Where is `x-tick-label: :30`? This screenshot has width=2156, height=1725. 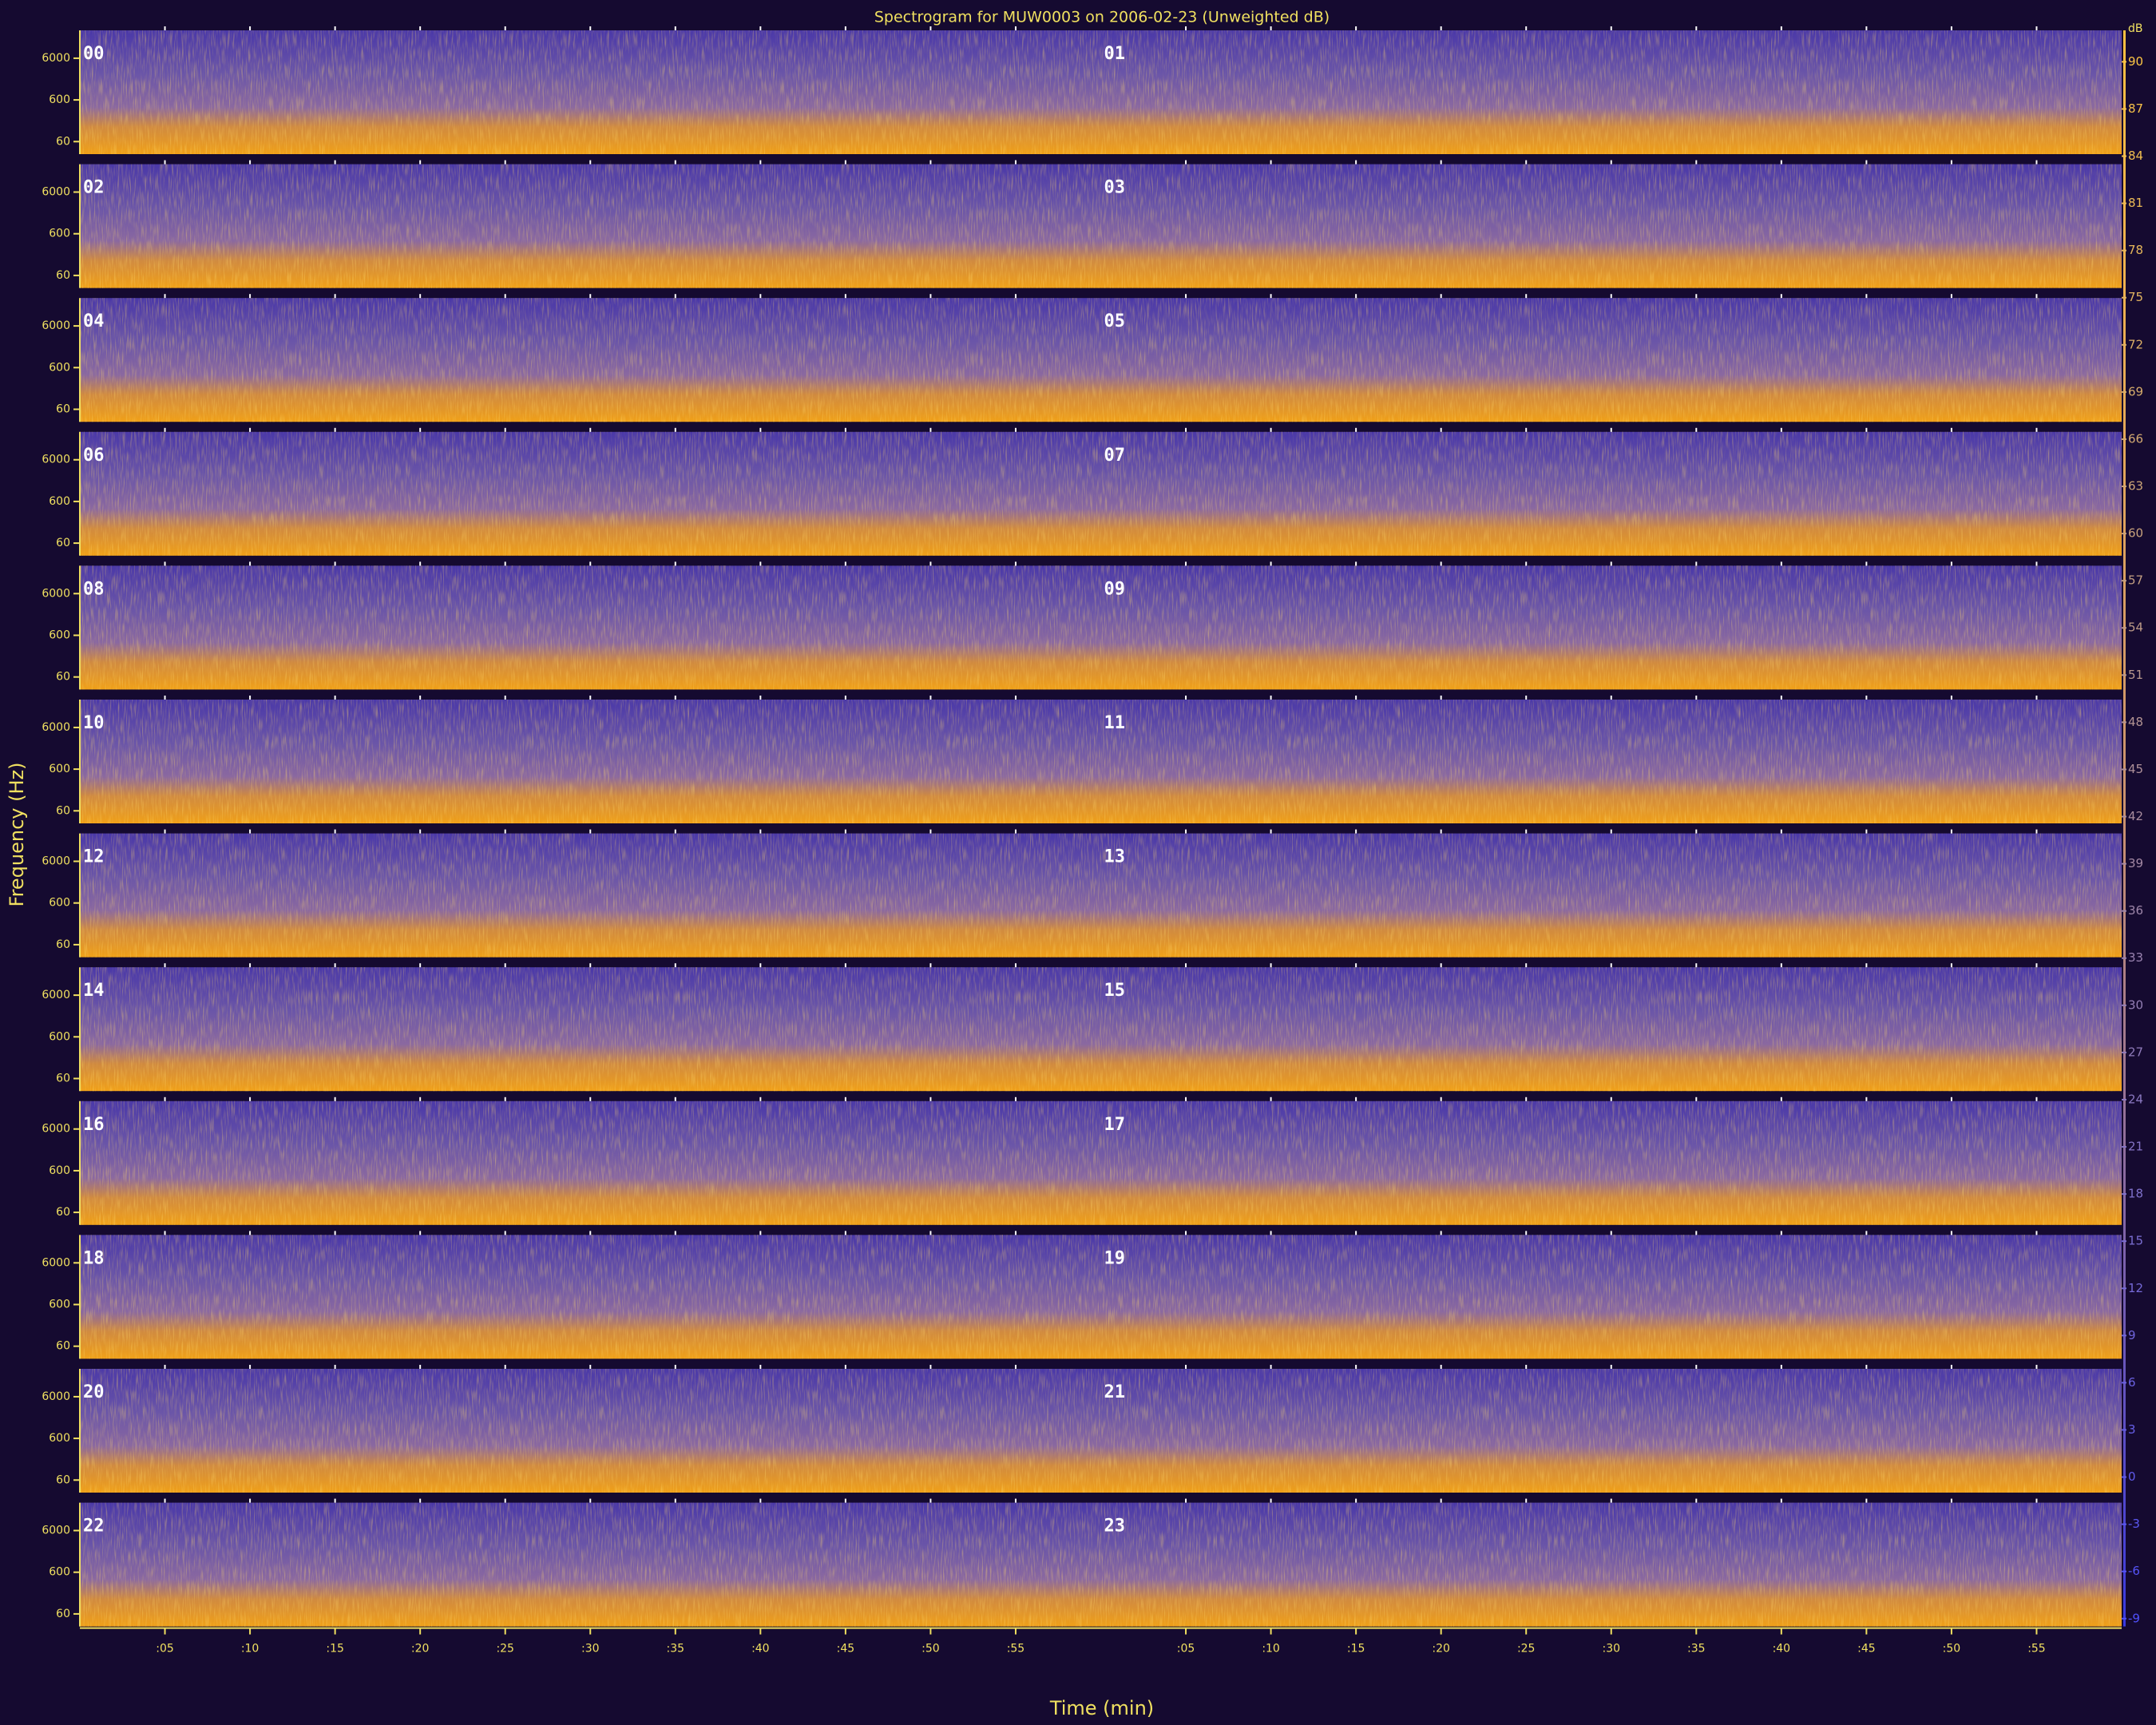
x-tick-label: :30 is located at coordinates (1611, 1650).